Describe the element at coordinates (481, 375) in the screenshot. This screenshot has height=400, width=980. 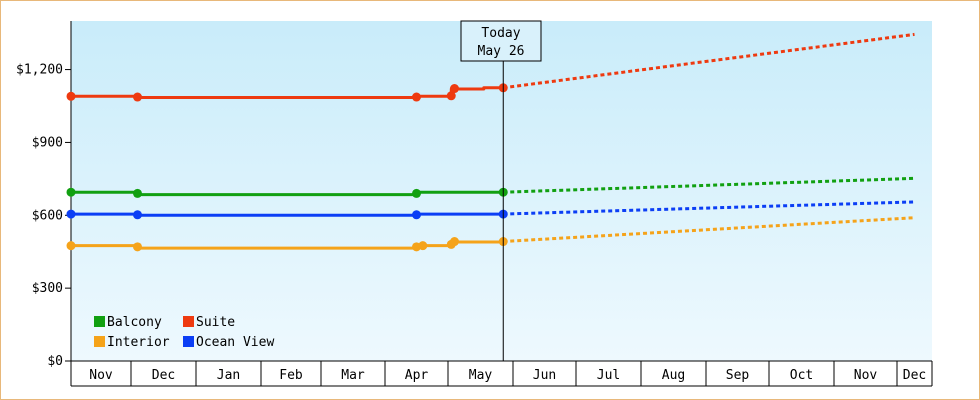
I see `x-tick-label: May` at that location.